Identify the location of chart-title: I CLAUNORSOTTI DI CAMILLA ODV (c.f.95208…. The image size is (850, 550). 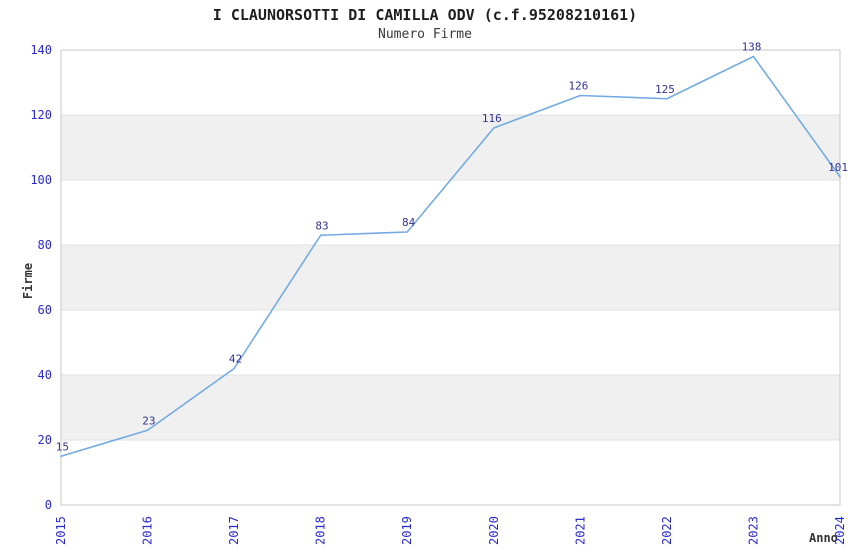
(425, 15).